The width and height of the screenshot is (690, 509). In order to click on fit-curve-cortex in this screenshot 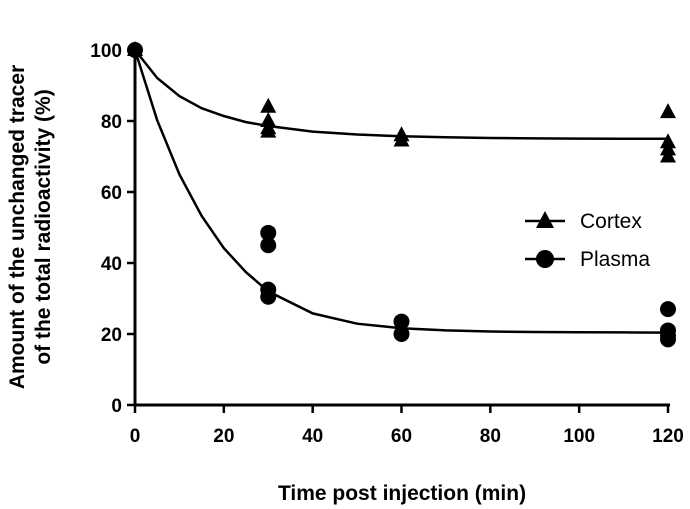, I will do `click(401, 95)`.